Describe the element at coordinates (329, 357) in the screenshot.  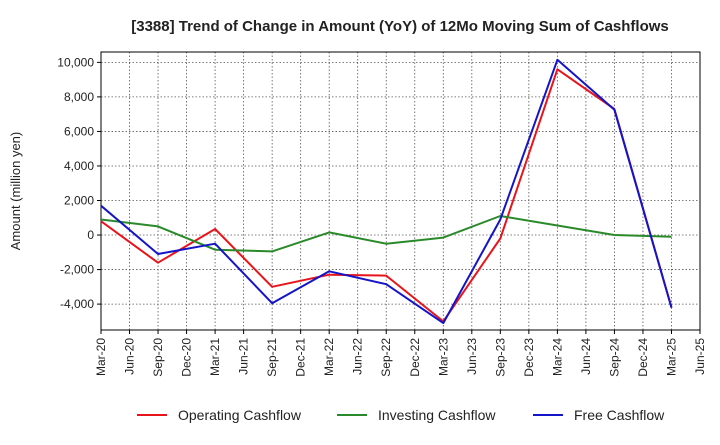
I see `x-tick-label: Mar-22` at that location.